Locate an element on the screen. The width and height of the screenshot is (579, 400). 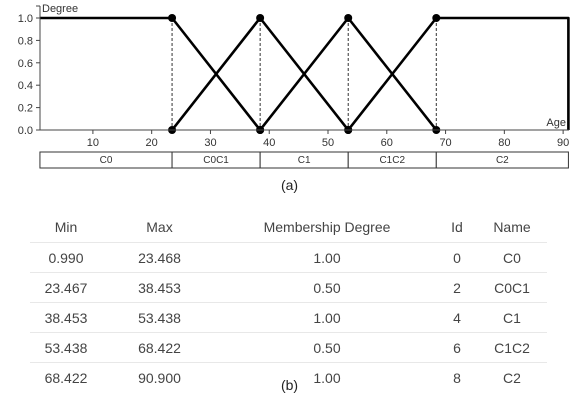
segment-label: C1 is located at coordinates (304, 160).